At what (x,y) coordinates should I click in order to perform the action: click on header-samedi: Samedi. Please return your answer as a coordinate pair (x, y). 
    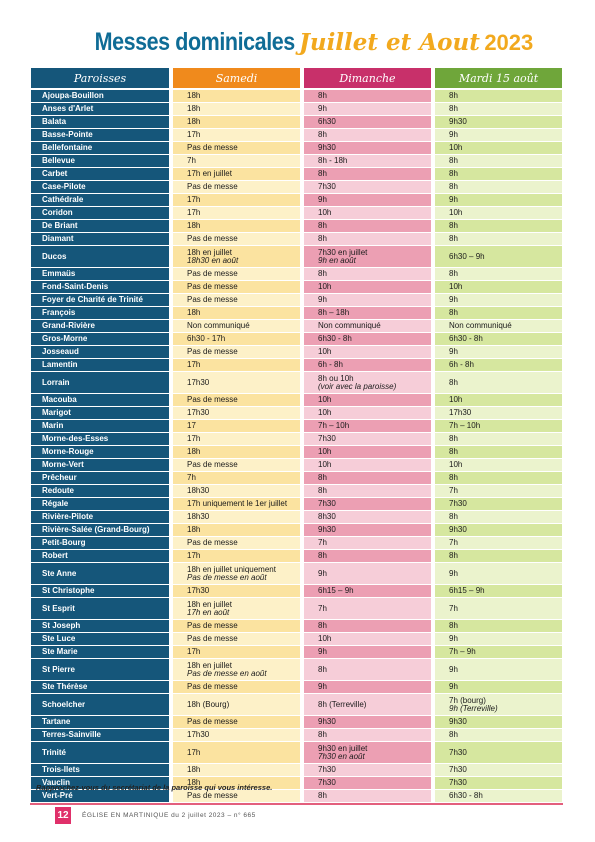
    Looking at the image, I should click on (236, 79).